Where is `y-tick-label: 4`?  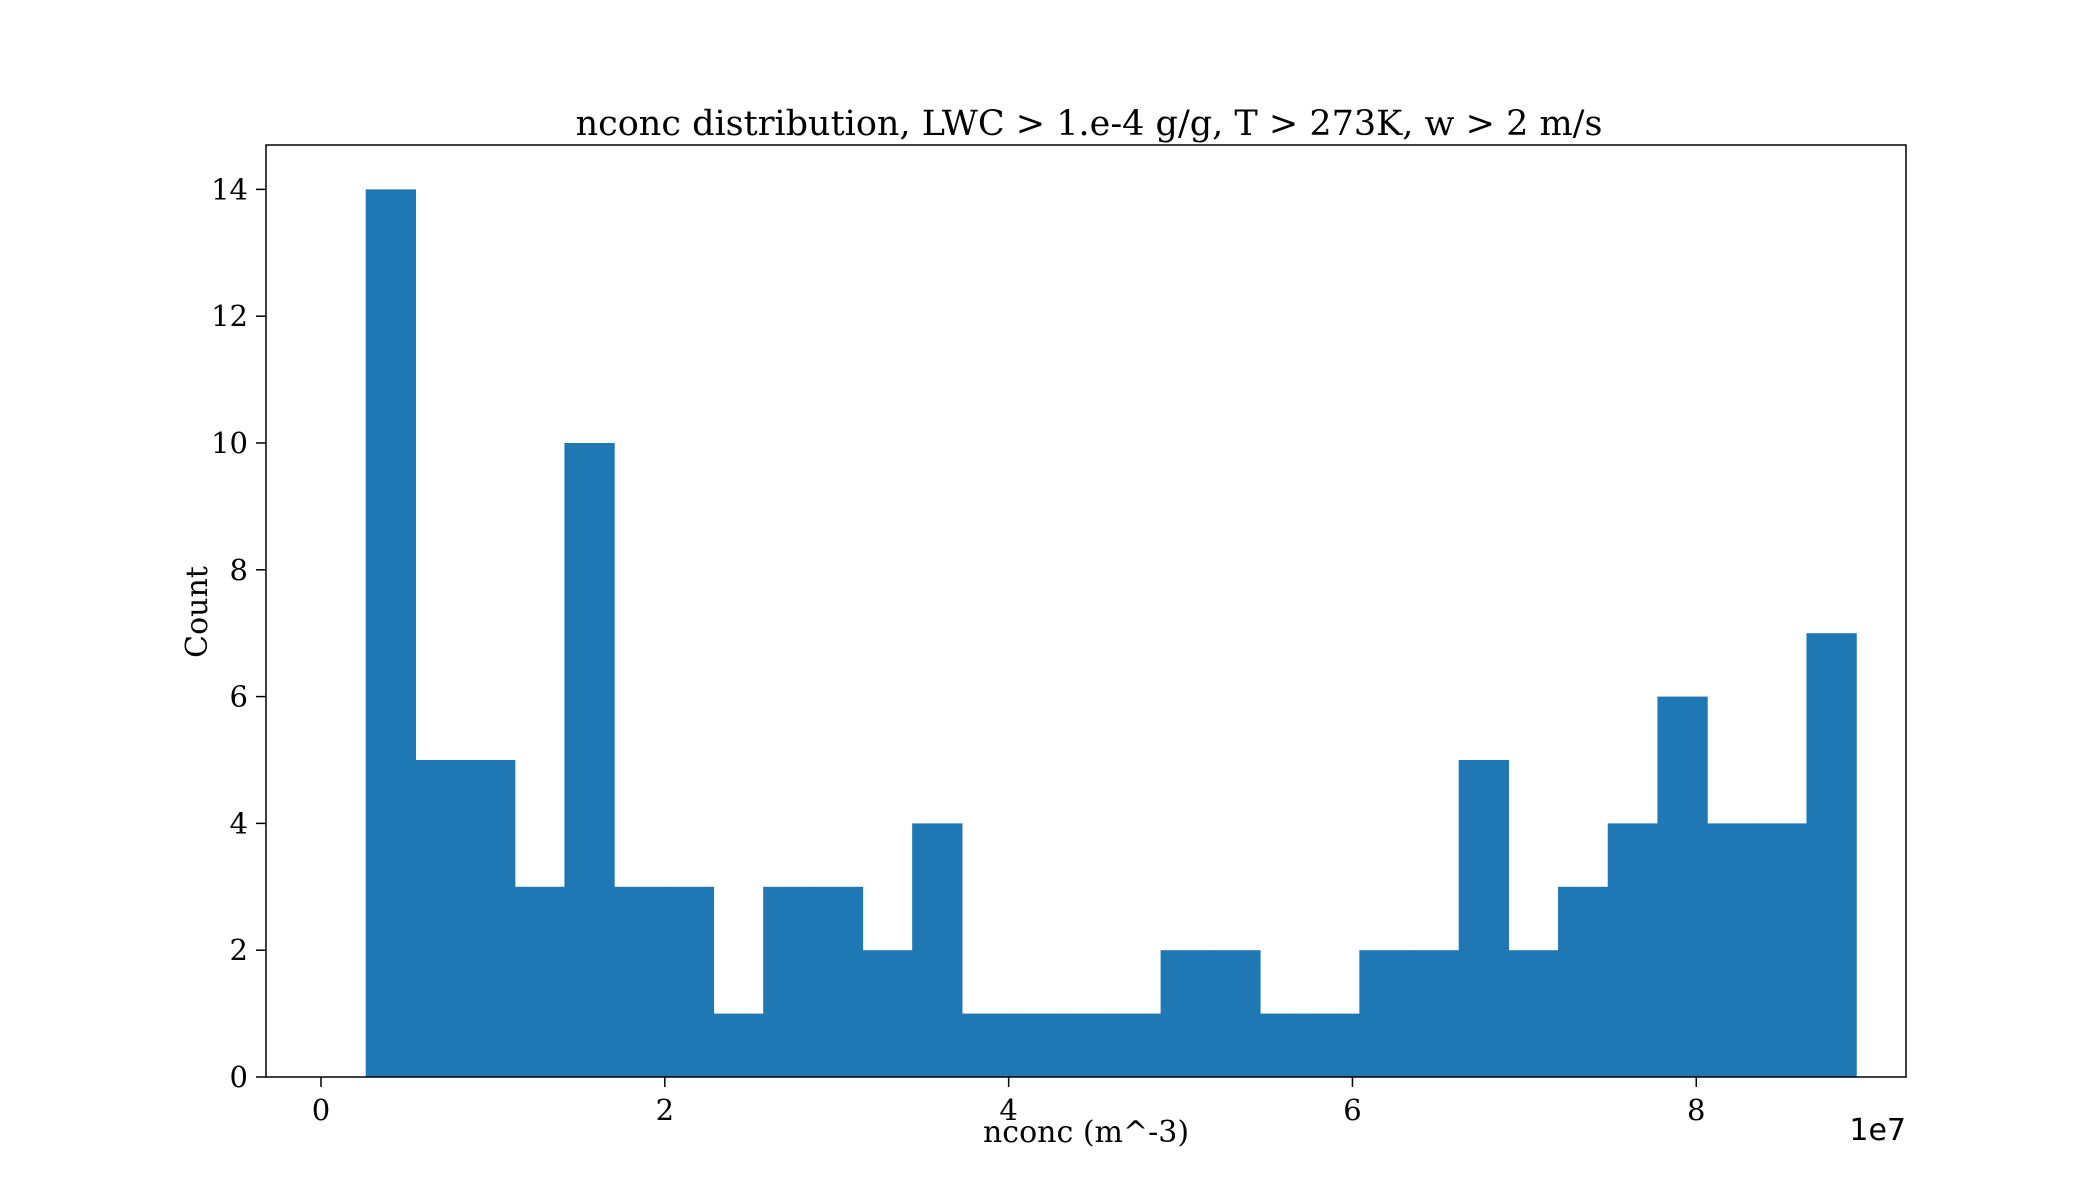 y-tick-label: 4 is located at coordinates (239, 823).